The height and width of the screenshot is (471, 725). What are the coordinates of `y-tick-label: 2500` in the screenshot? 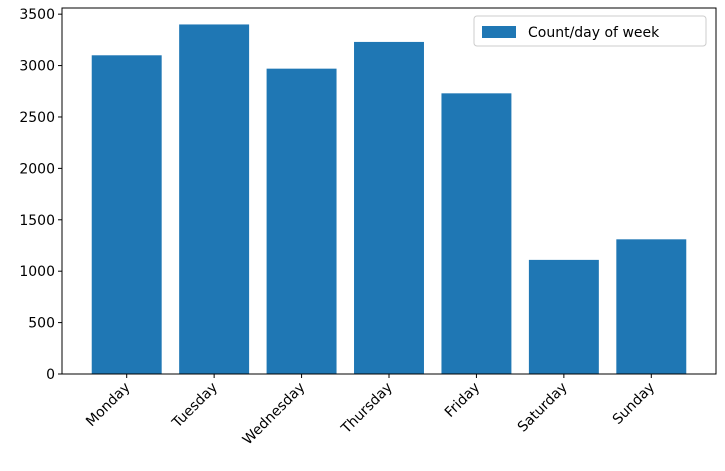 It's located at (37, 118).